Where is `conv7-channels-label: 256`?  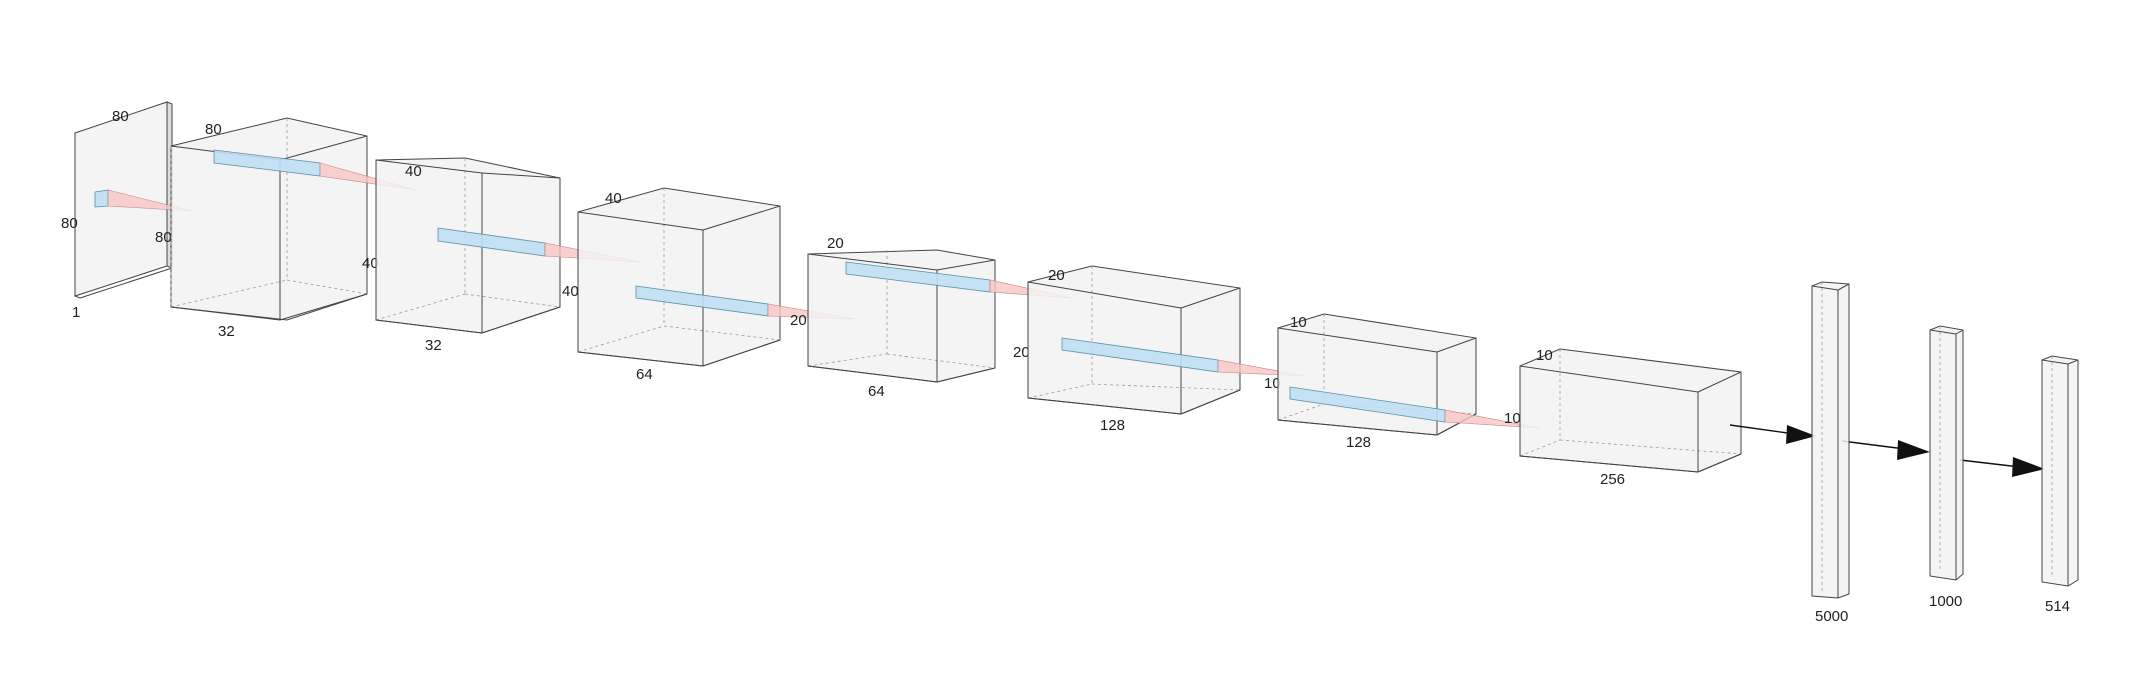 conv7-channels-label: 256 is located at coordinates (1612, 479).